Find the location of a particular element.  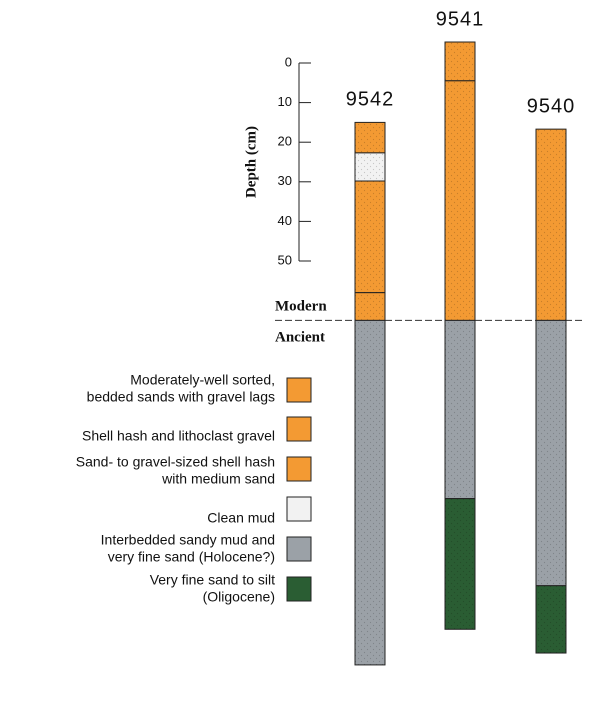

core-name: 9542 is located at coordinates (370, 100).